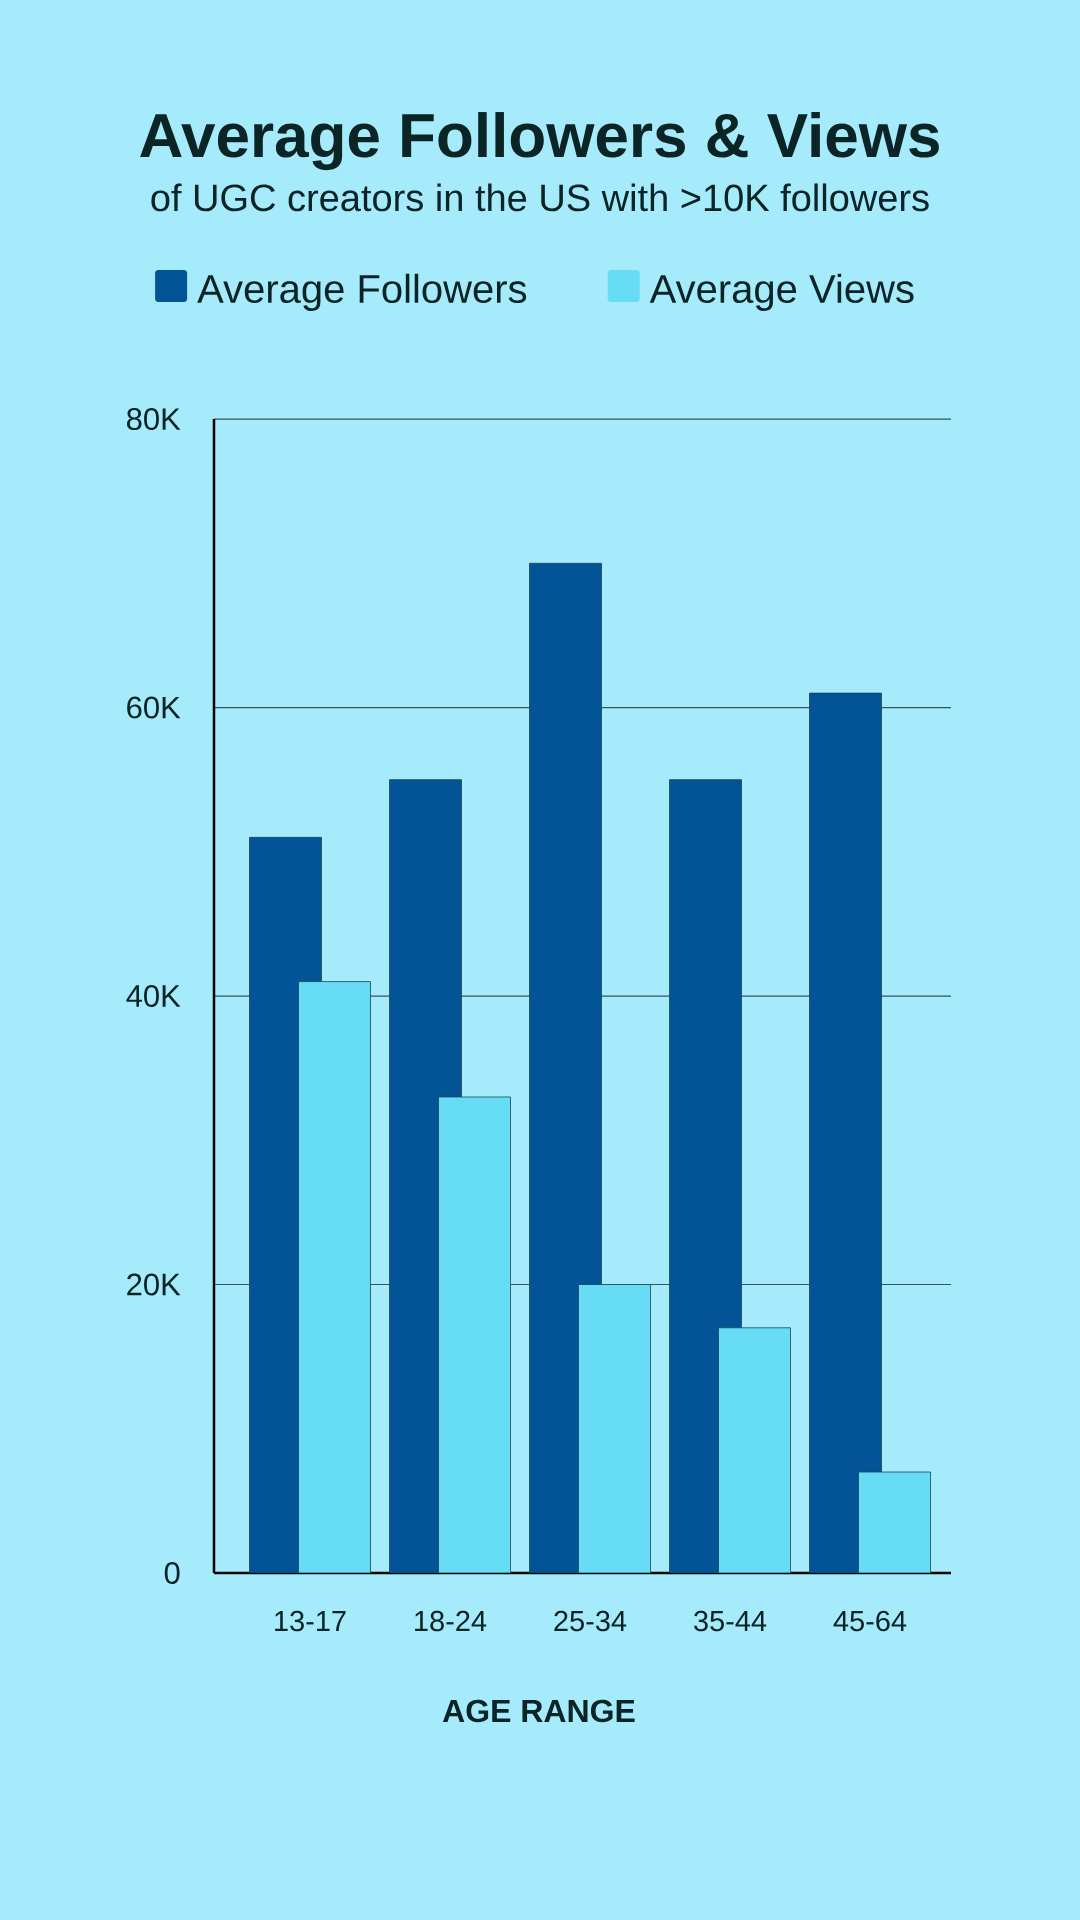 Image resolution: width=1080 pixels, height=1920 pixels. What do you see at coordinates (730, 1621) in the screenshot?
I see `x-tick-label: 35-44` at bounding box center [730, 1621].